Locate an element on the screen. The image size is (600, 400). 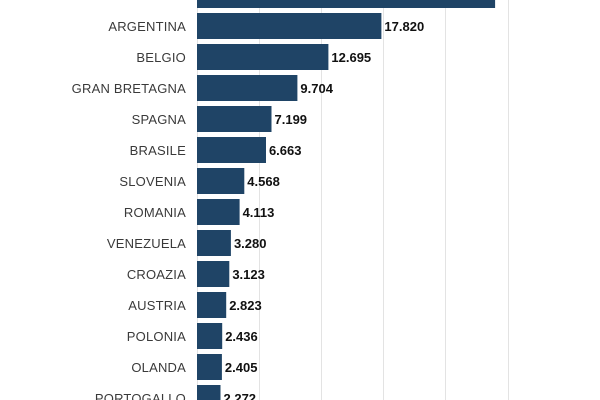
value-label: 3.280 is located at coordinates (250, 243).